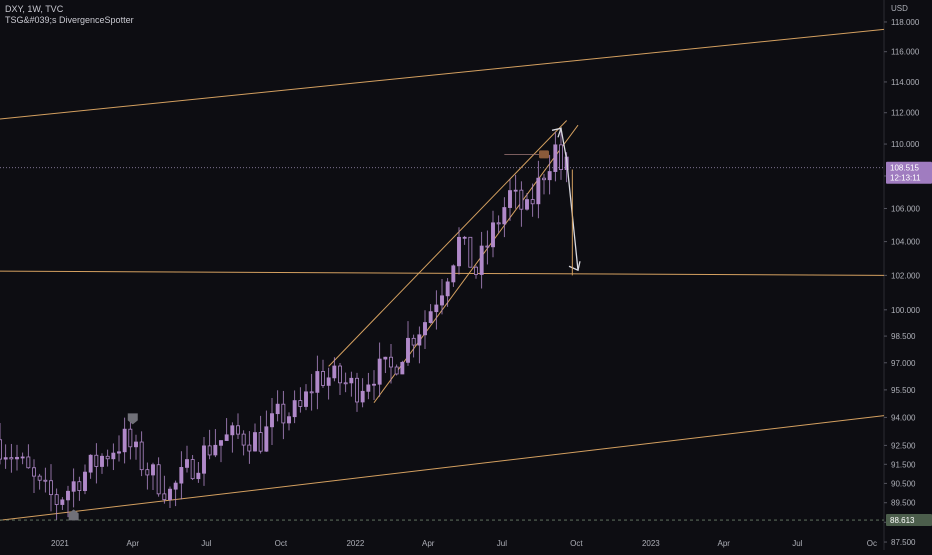 This screenshot has width=932, height=555. I want to click on y-tick-label: 104.000, so click(905, 242).